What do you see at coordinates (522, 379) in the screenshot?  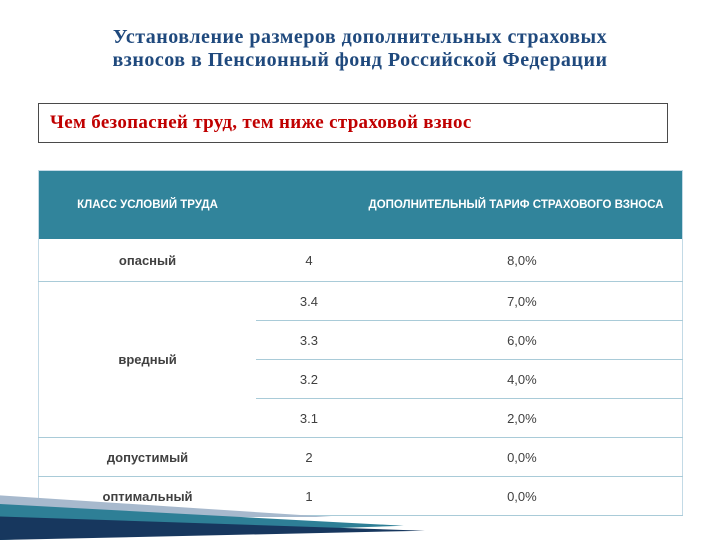 I see `cell-tariff: 4,0%` at bounding box center [522, 379].